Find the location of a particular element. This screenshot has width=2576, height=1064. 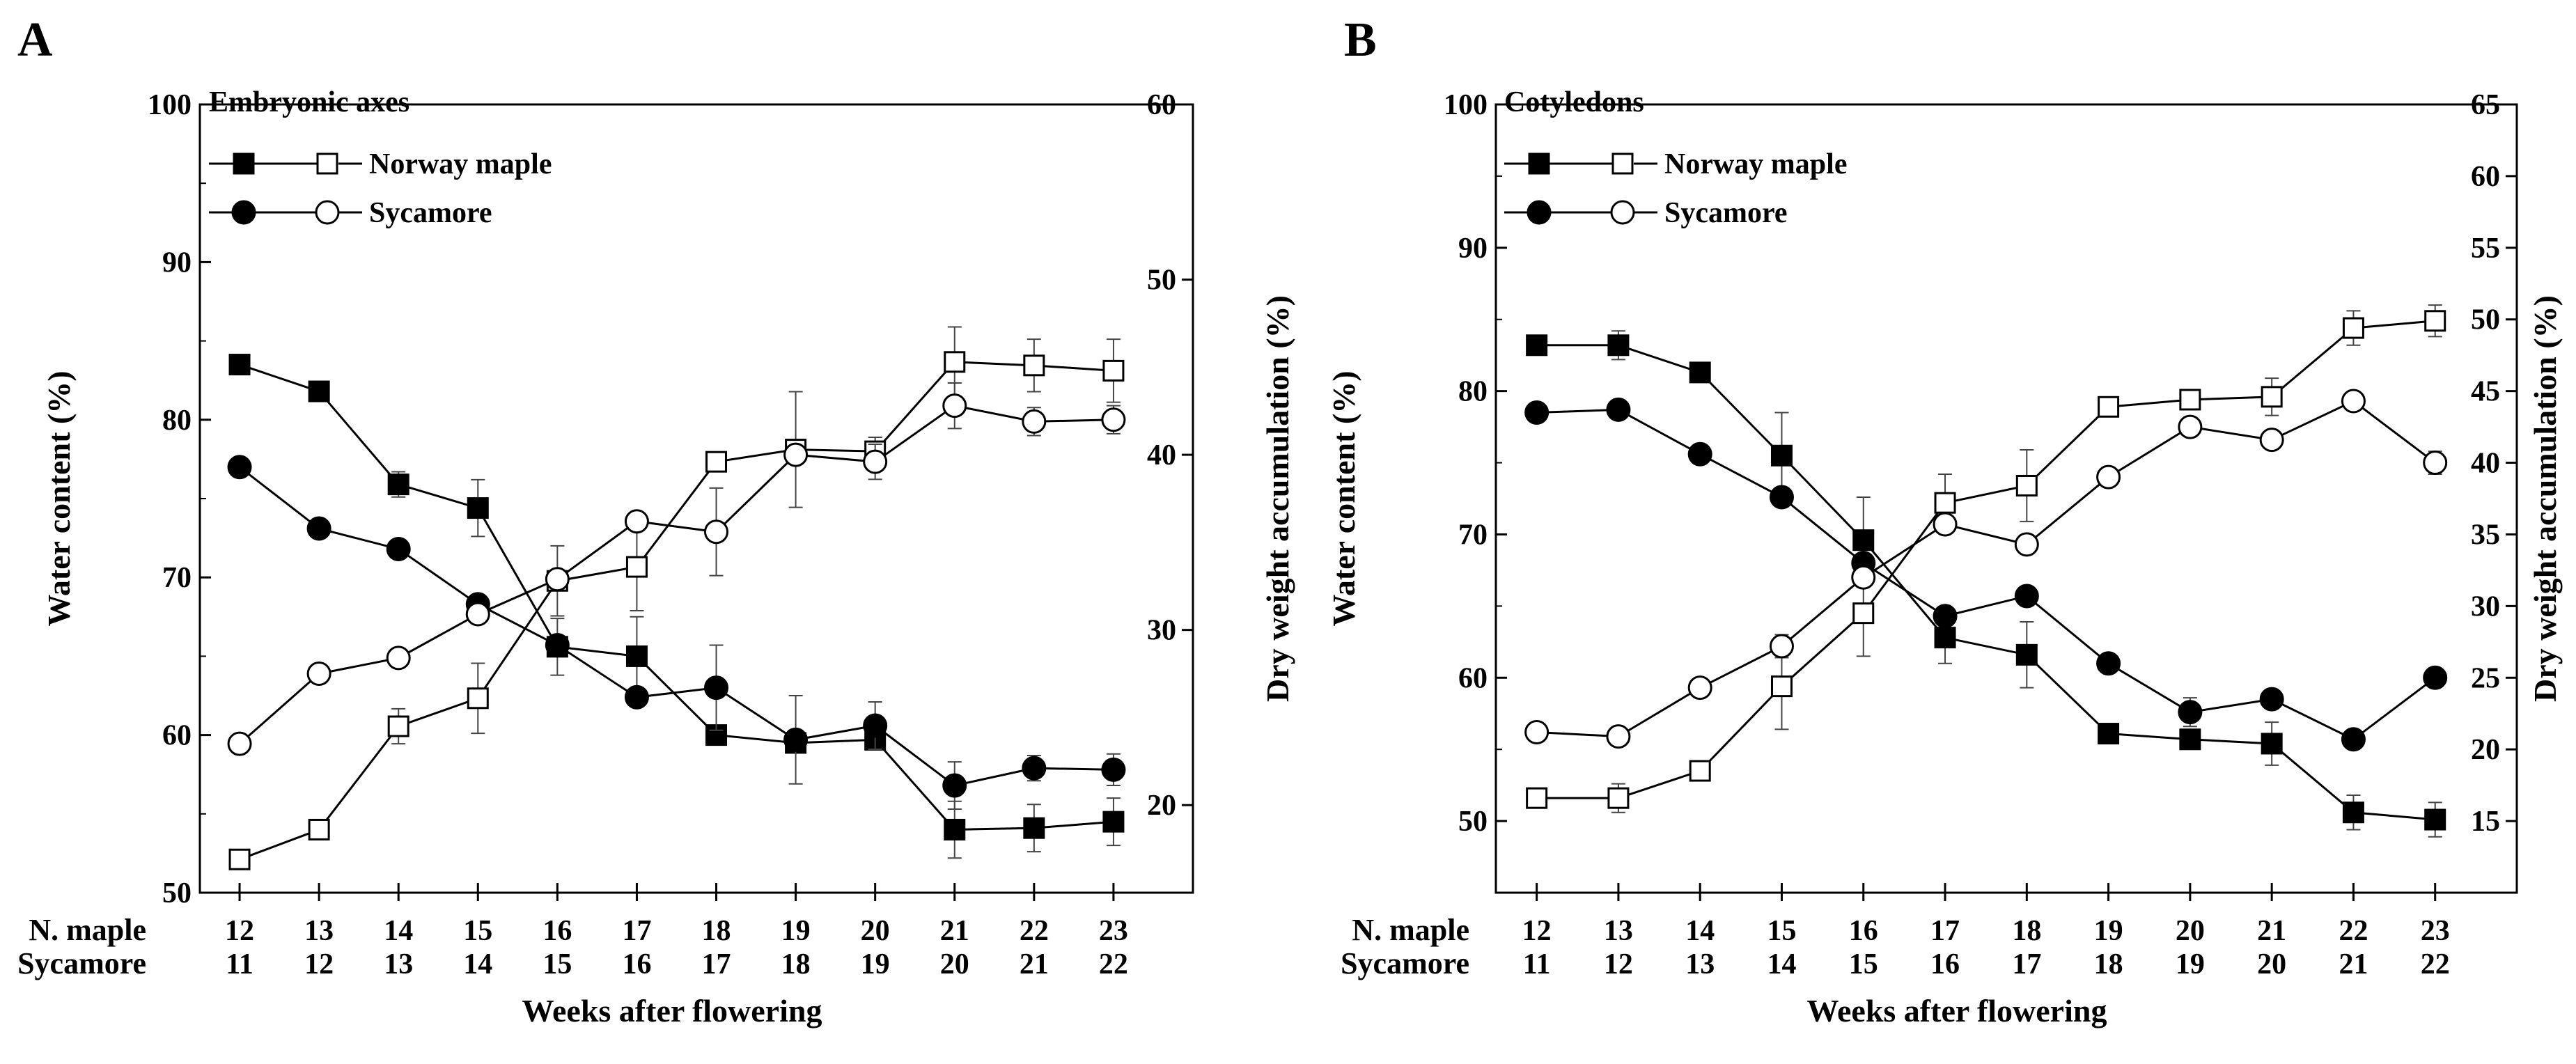

x-tick-label-sycamore: 22 is located at coordinates (1113, 964).